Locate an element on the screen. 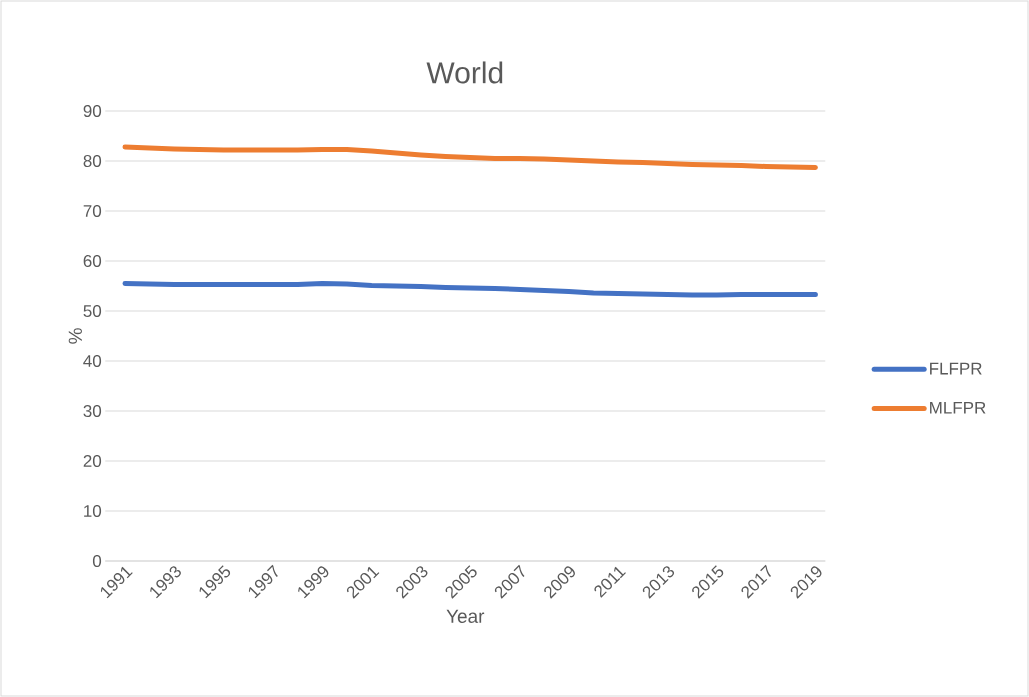 The height and width of the screenshot is (697, 1029). chart-title: World is located at coordinates (464, 72).